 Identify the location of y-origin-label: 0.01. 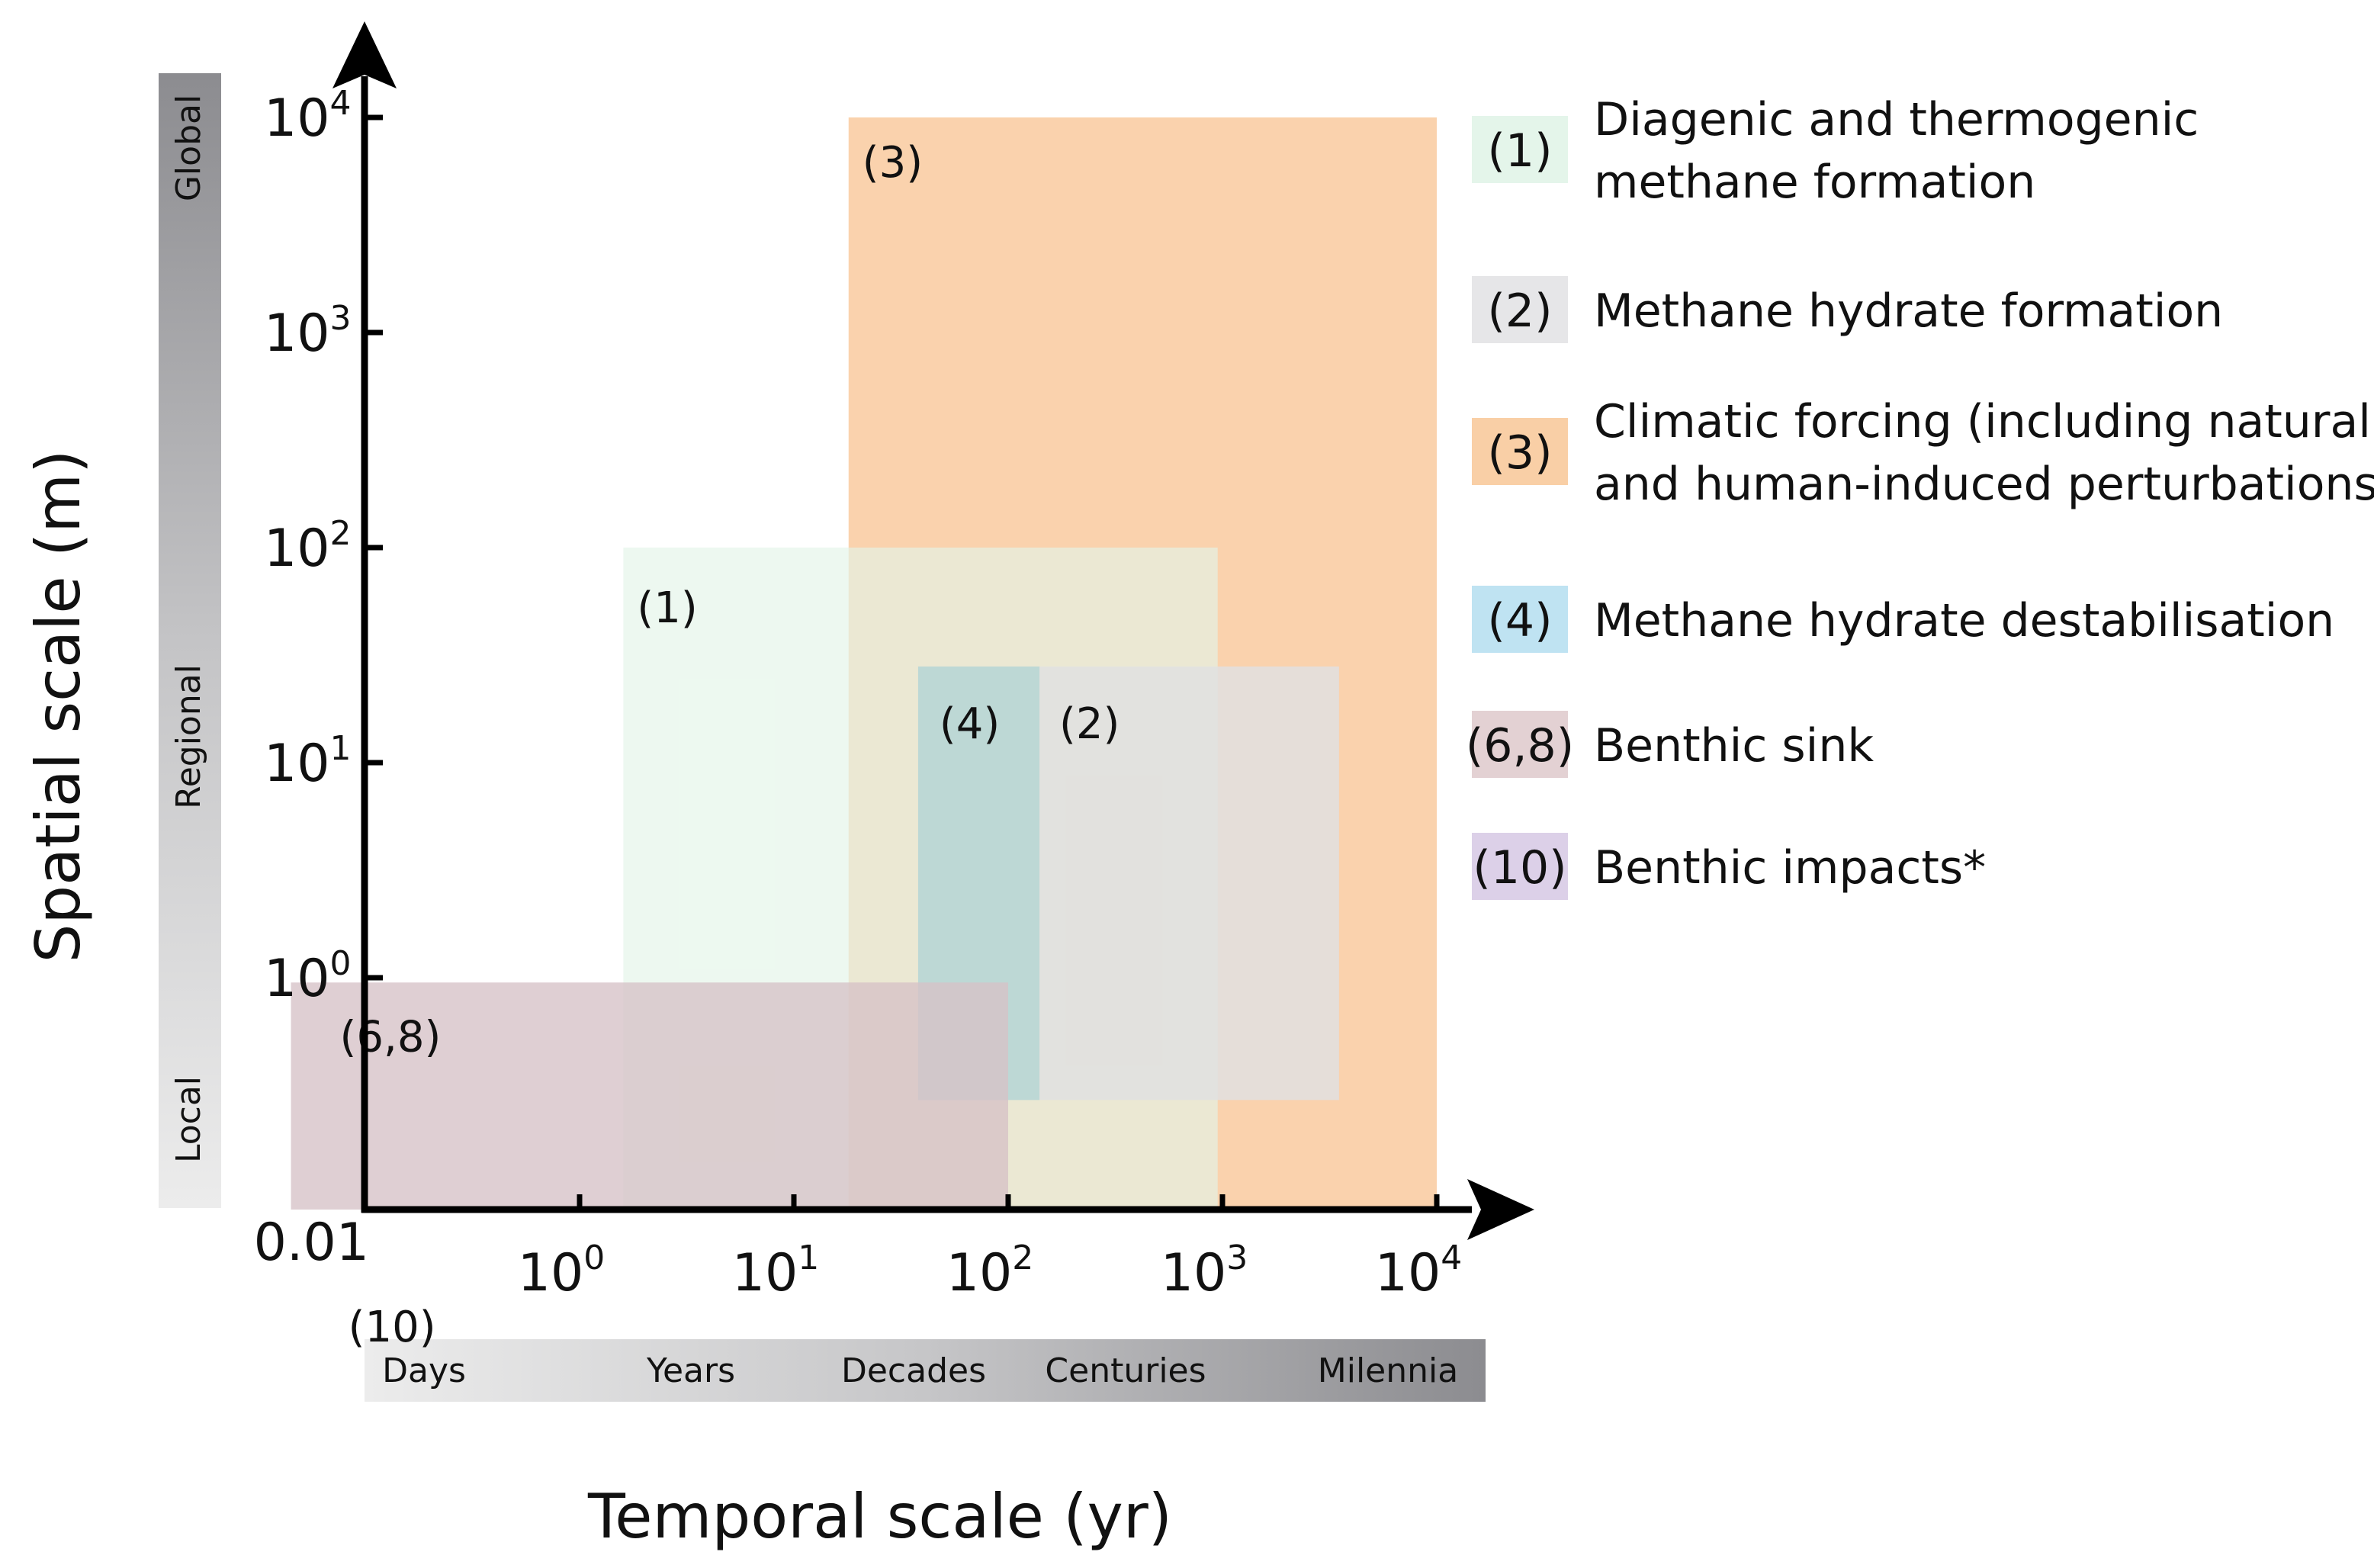
(311, 1243).